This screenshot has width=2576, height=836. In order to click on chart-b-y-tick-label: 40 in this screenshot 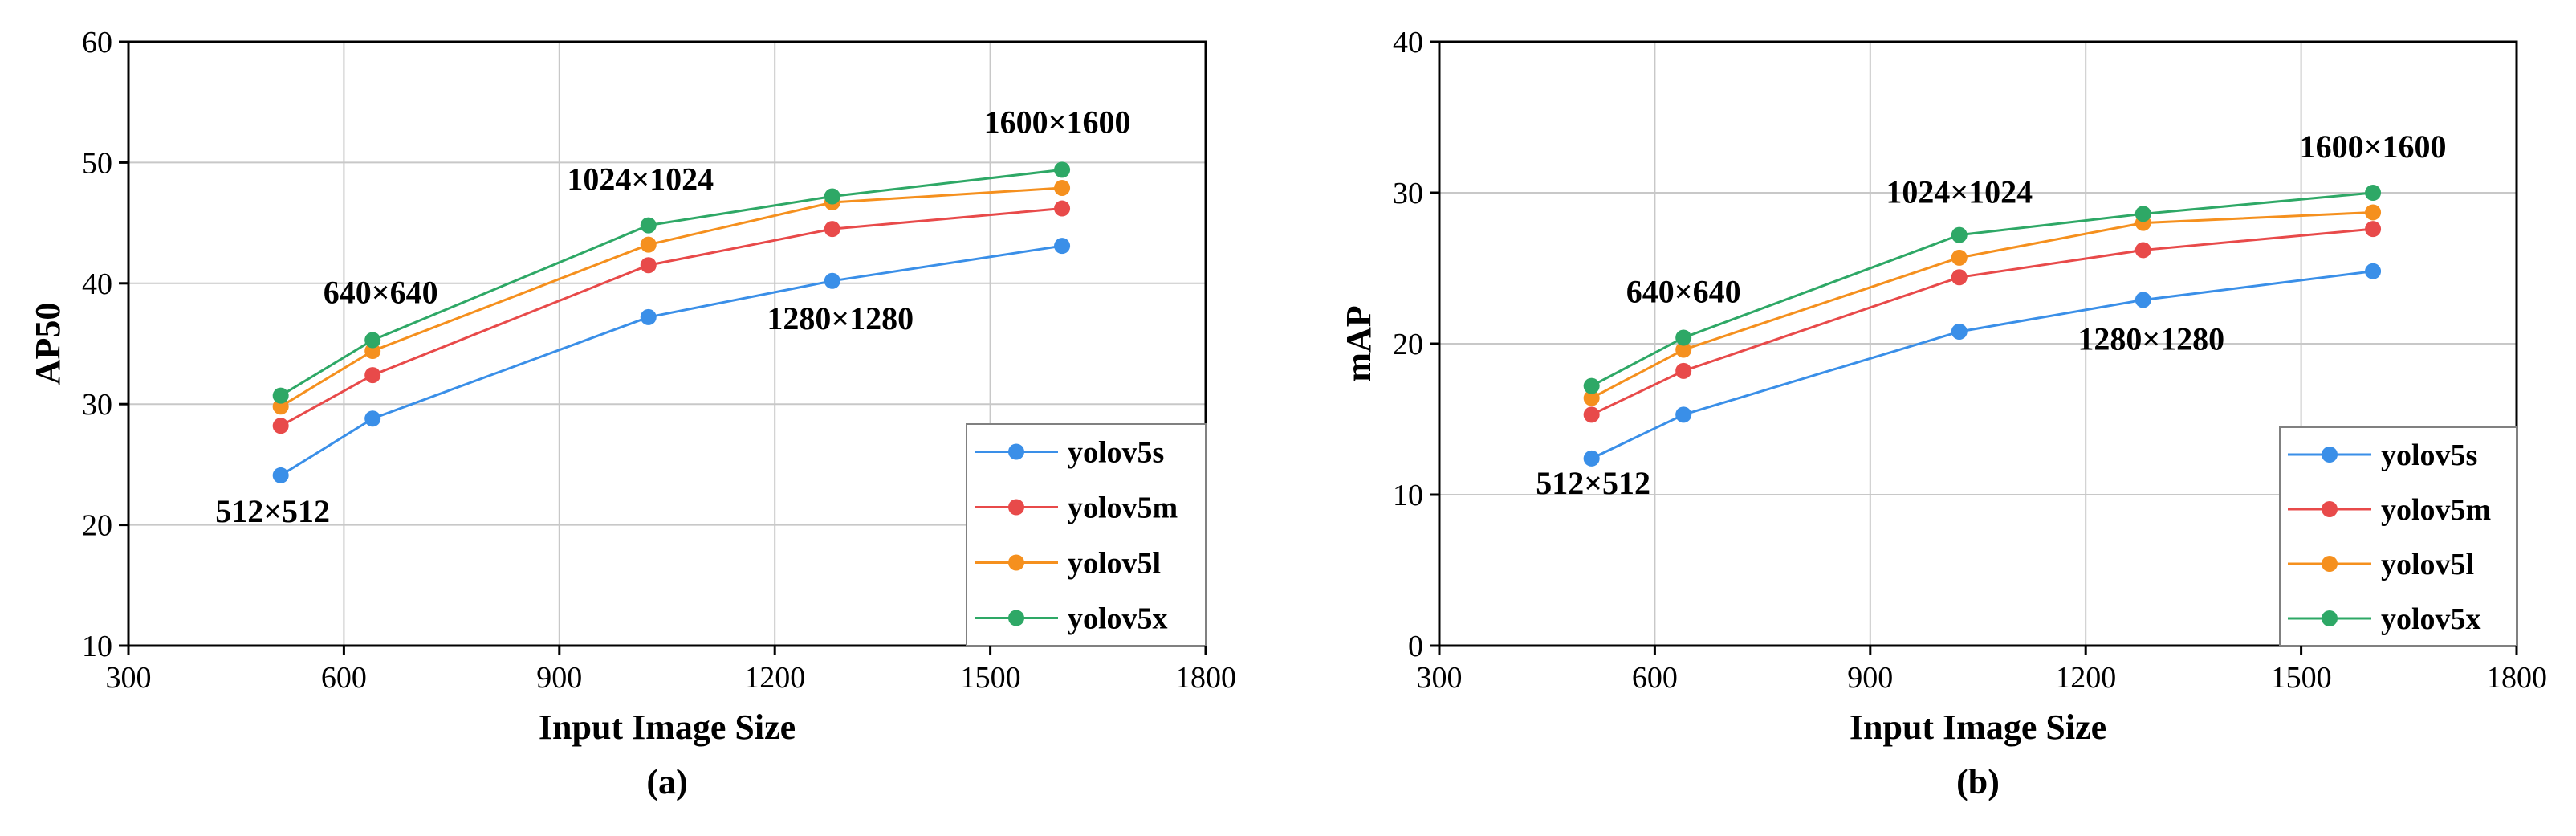, I will do `click(1408, 42)`.